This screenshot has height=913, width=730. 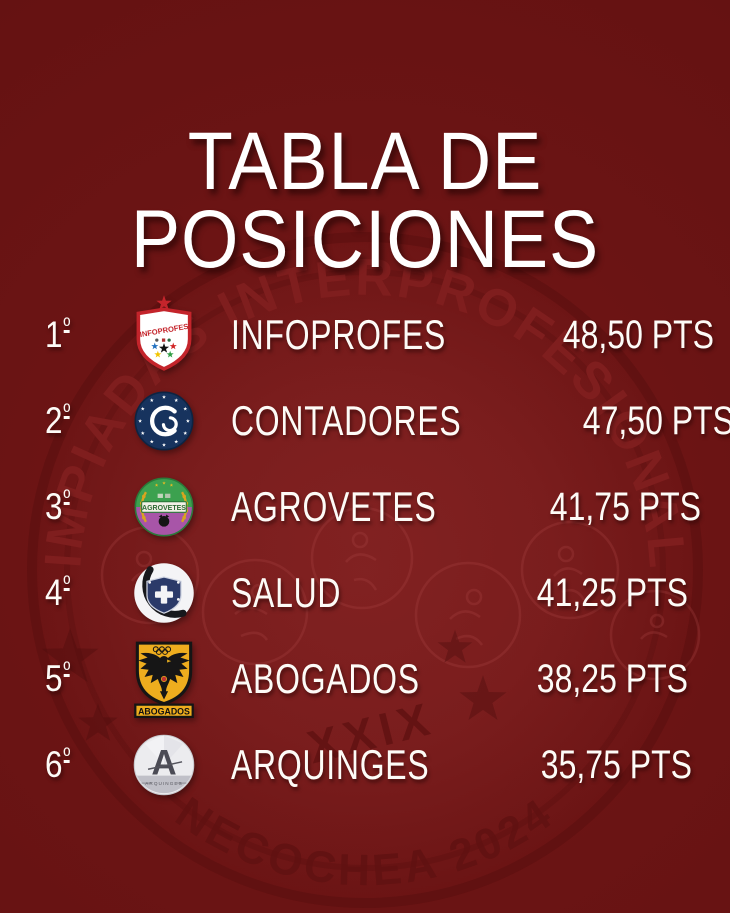 What do you see at coordinates (325, 678) in the screenshot?
I see `team-name: ABOGADOS` at bounding box center [325, 678].